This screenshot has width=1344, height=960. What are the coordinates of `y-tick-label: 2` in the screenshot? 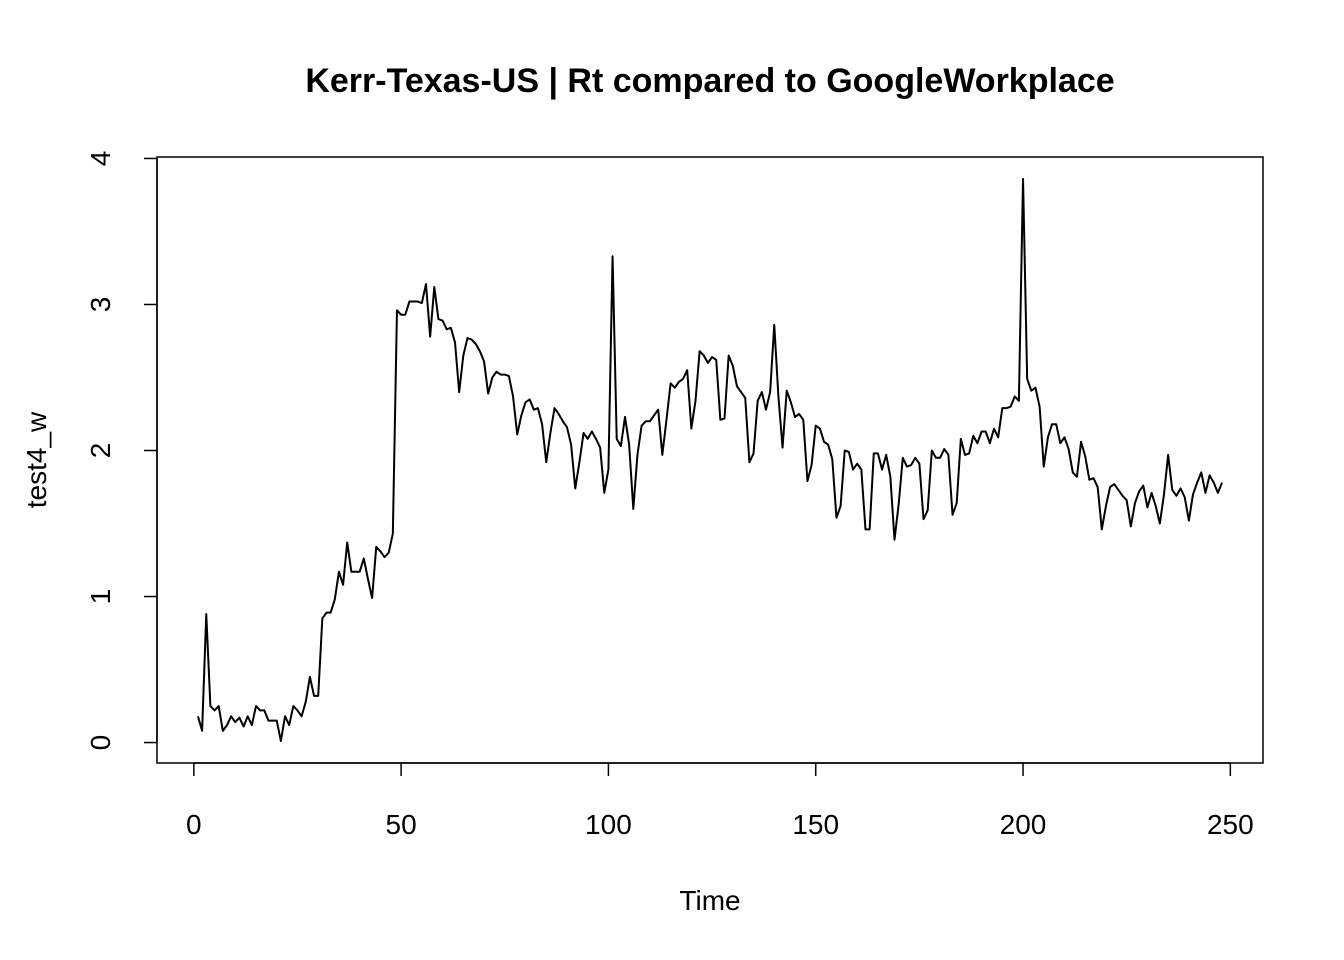 It's located at (100, 451).